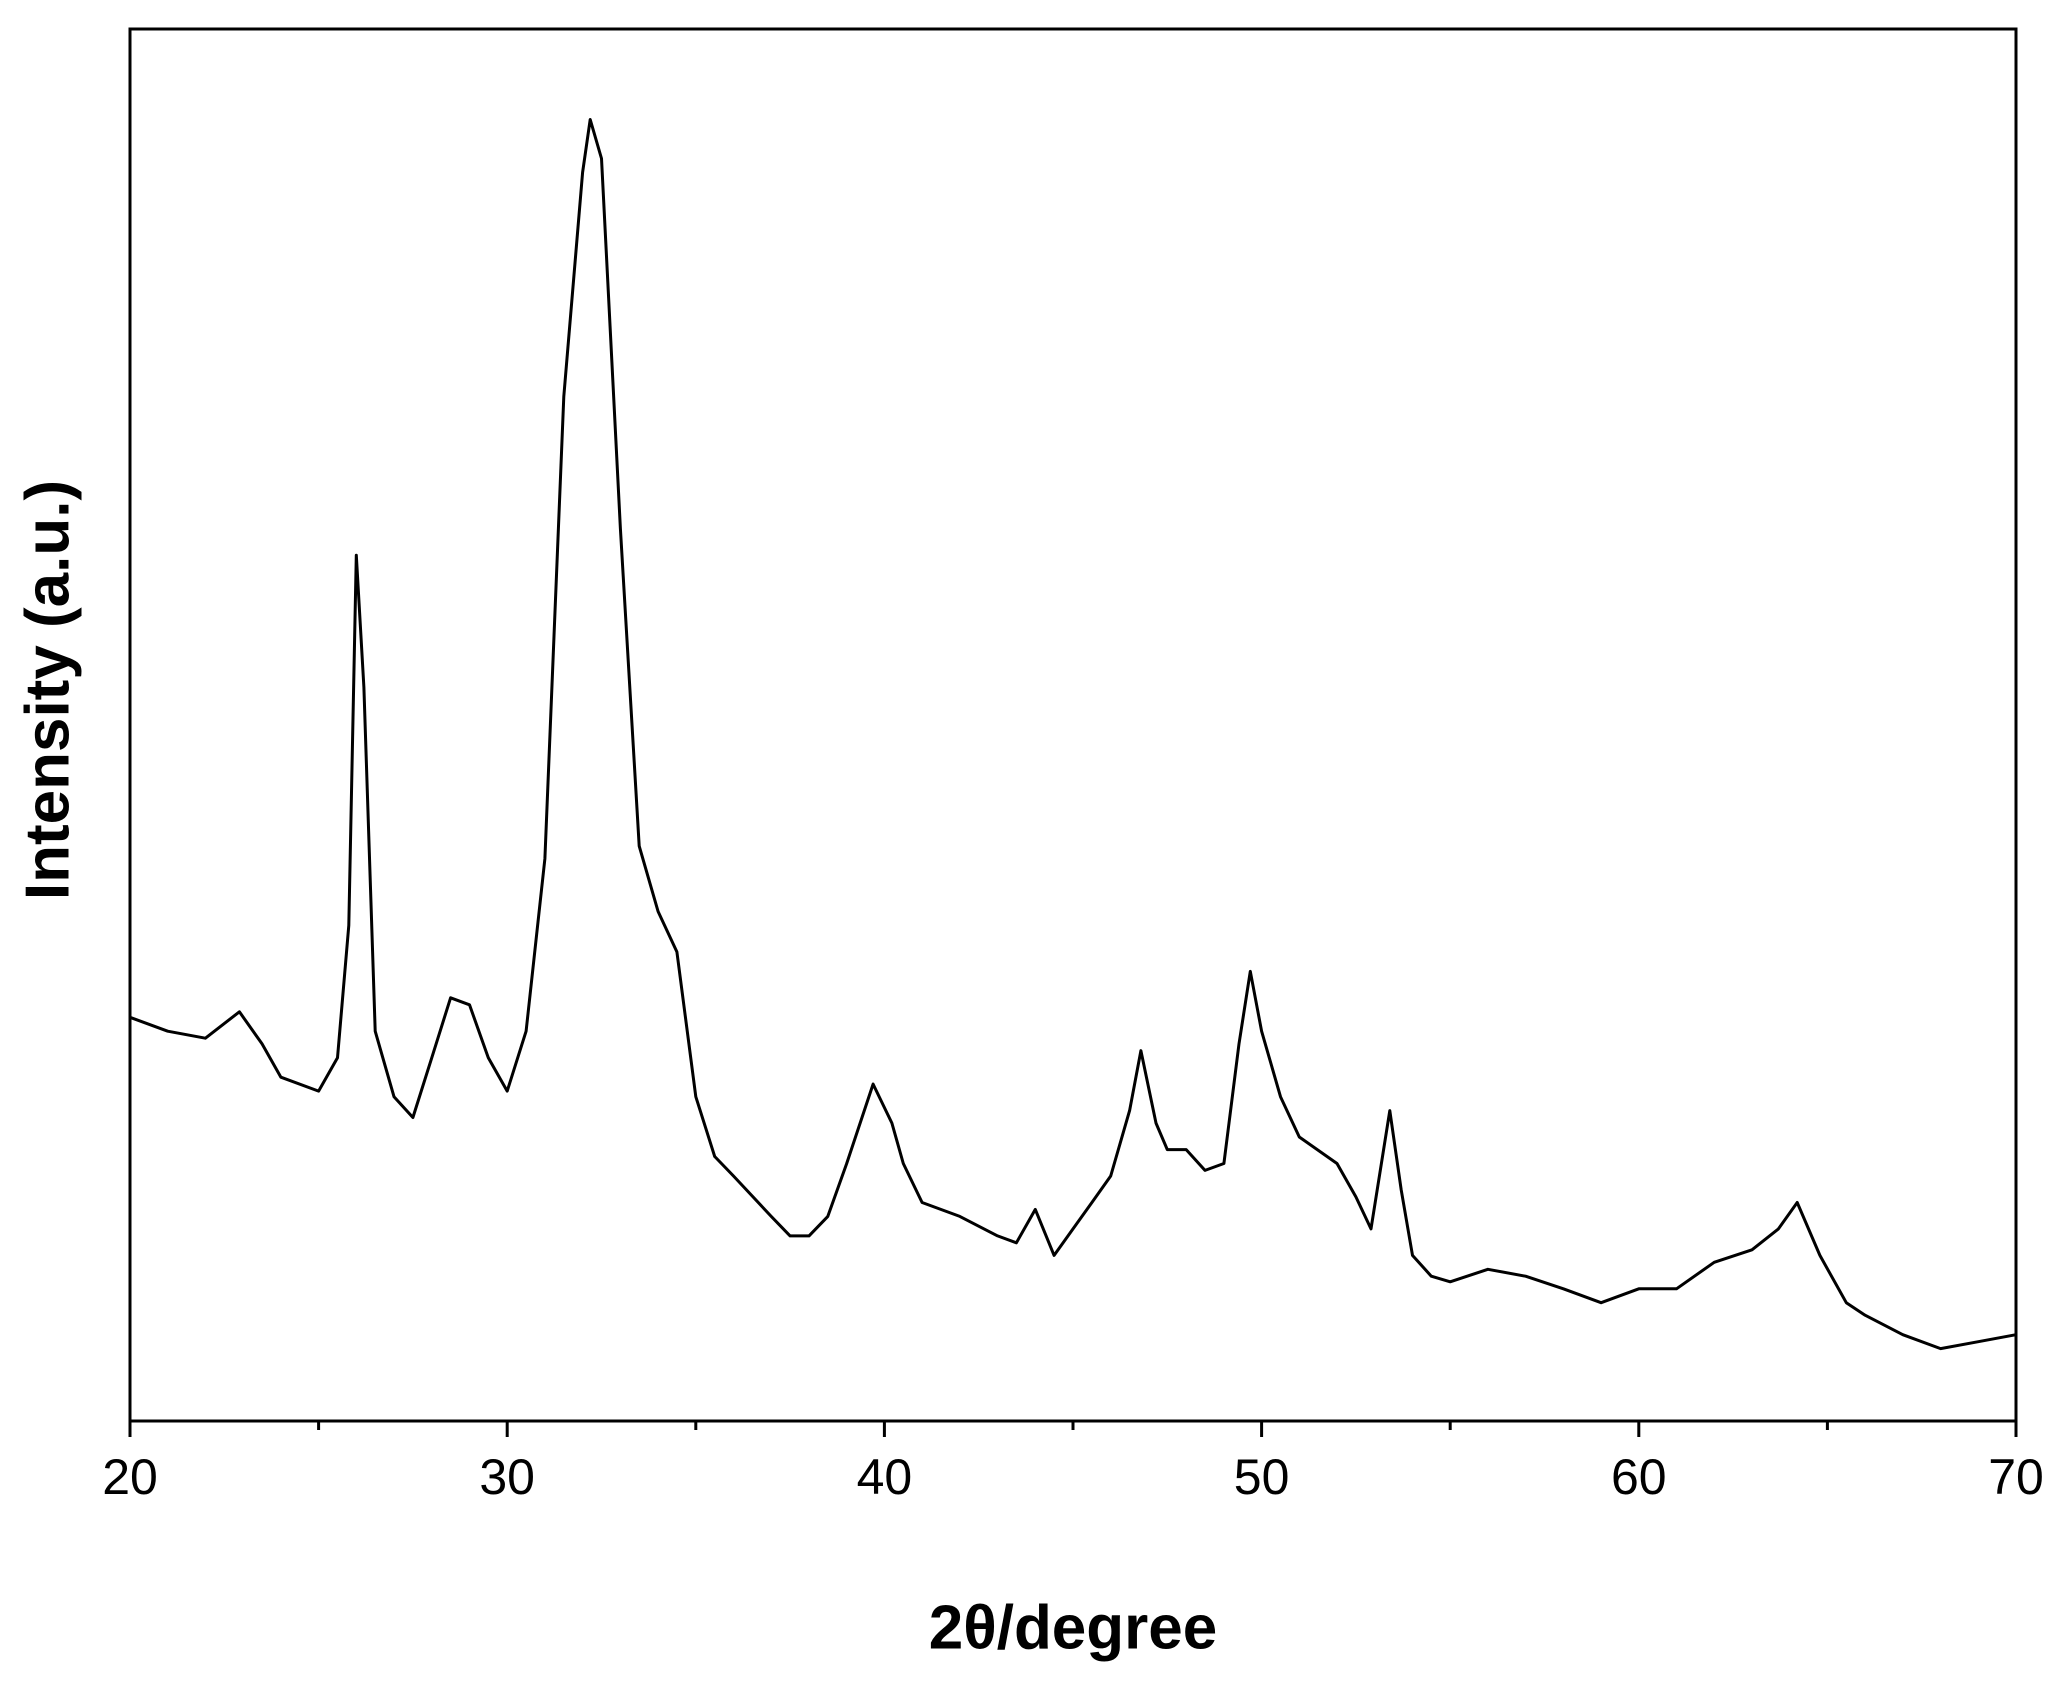  I want to click on x-tick-label: 70, so click(2016, 1477).